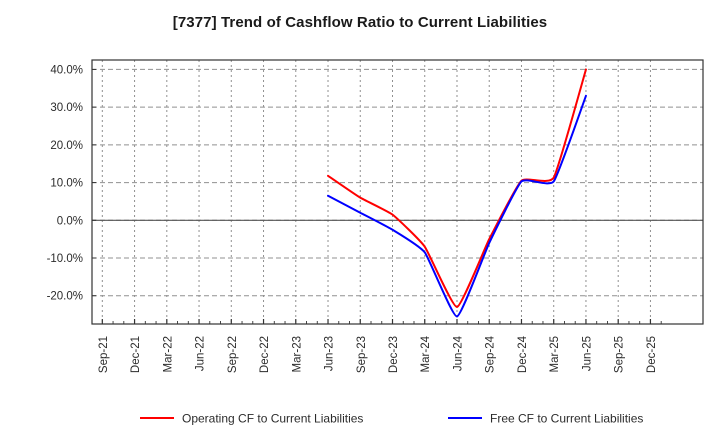  What do you see at coordinates (652, 354) in the screenshot?
I see `x-axis-label: Dec-25` at bounding box center [652, 354].